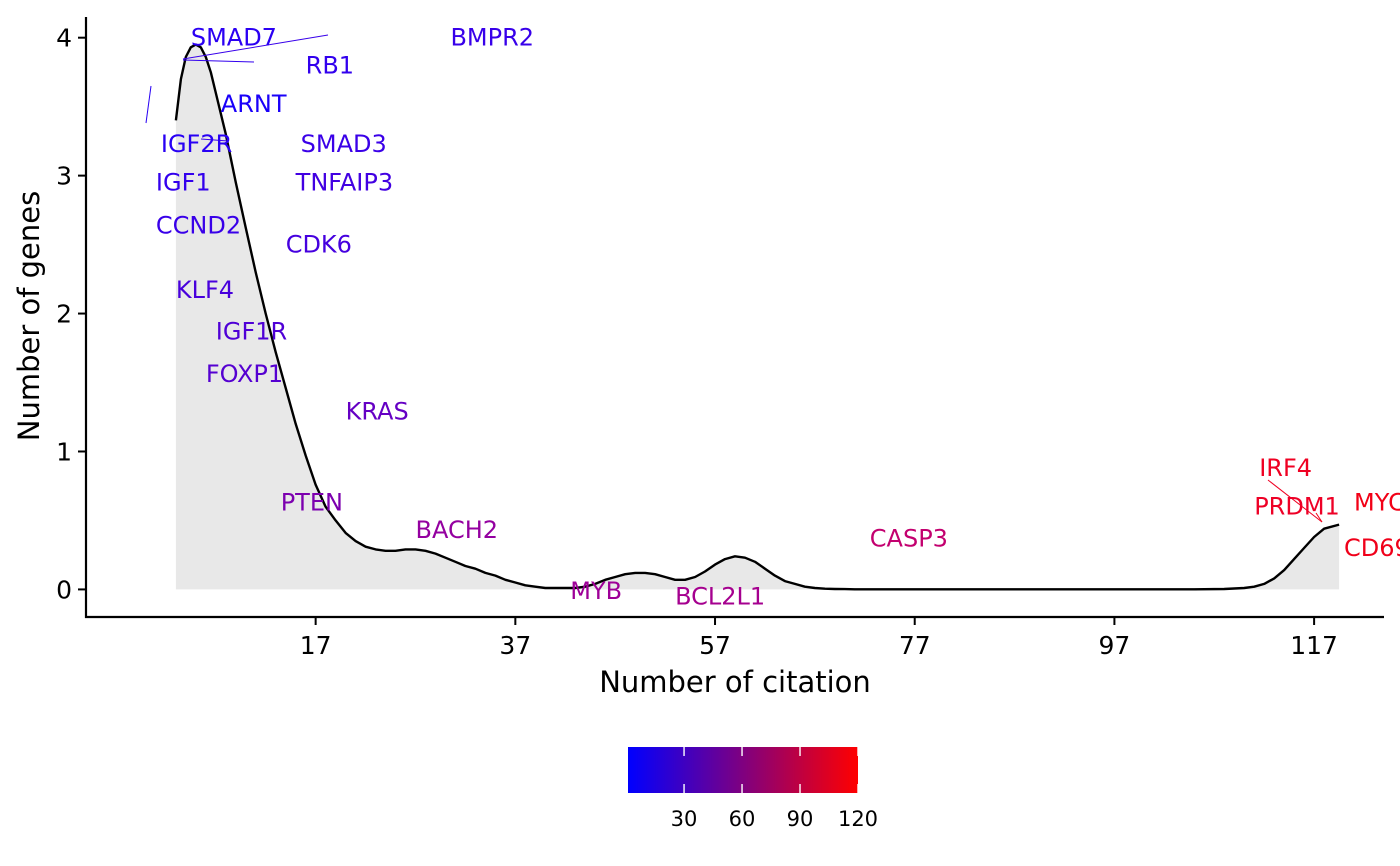 The height and width of the screenshot is (866, 1400). Describe the element at coordinates (183, 183) in the screenshot. I see `gene-label-igf1: IGF1` at that location.